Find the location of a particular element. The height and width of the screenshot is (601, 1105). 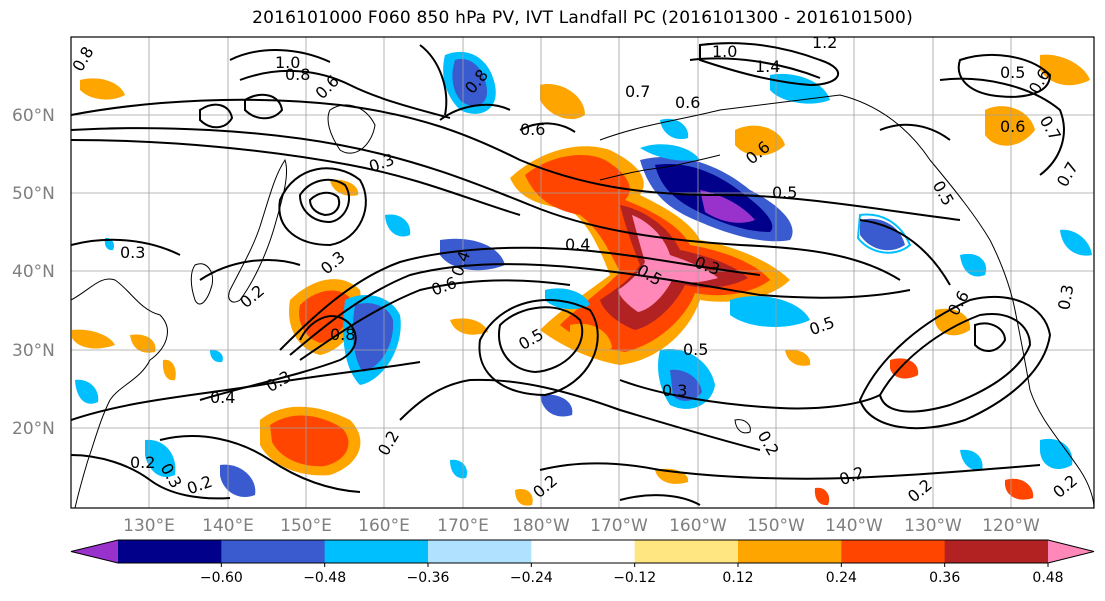

colorbar-extend-high is located at coordinates (1071, 551).